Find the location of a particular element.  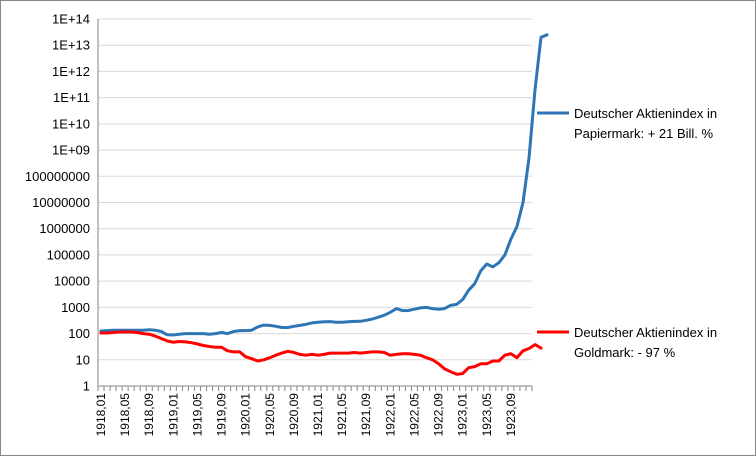

x-tick-label: 1921,05 is located at coordinates (342, 415).